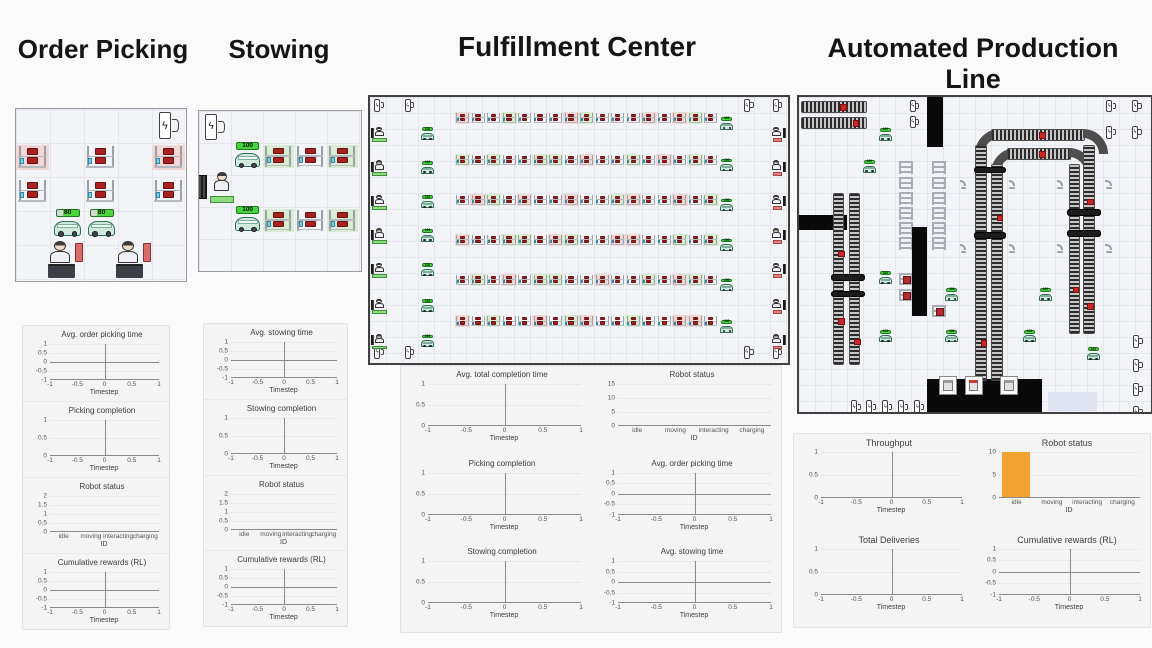  I want to click on rack-icon, so click(906, 168).